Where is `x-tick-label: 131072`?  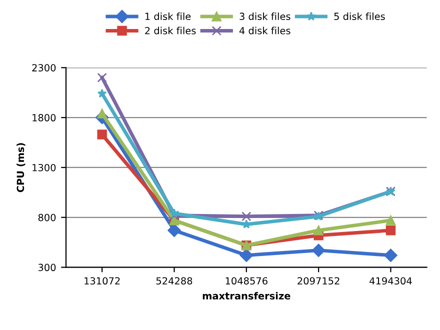 x-tick-label: 131072 is located at coordinates (102, 281).